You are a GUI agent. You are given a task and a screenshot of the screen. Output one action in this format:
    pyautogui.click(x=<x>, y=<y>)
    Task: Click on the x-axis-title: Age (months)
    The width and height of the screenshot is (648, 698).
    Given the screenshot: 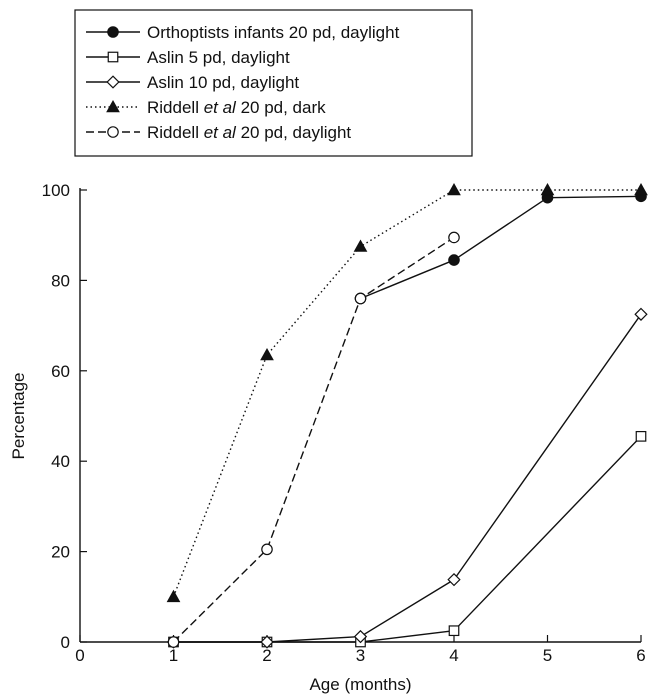 What is the action you would take?
    pyautogui.click(x=360, y=684)
    